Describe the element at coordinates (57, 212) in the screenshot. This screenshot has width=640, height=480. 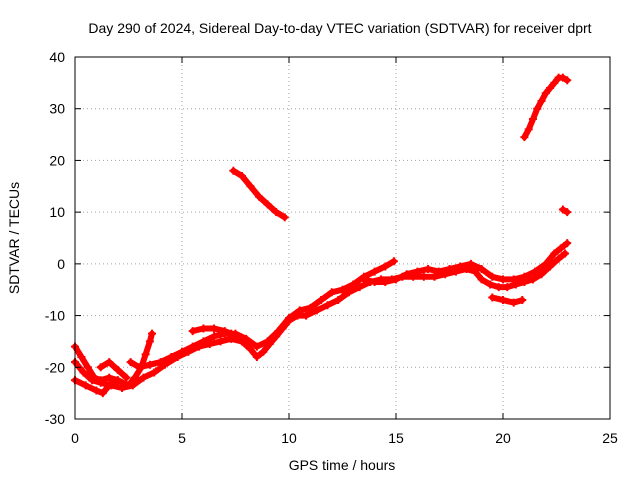
I see `y-tick-label: 10` at that location.